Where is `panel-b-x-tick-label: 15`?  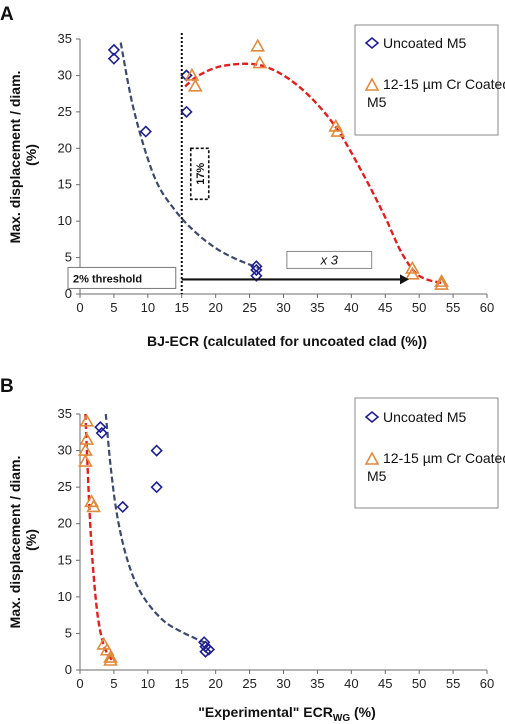 panel-b-x-tick-label: 15 is located at coordinates (182, 683).